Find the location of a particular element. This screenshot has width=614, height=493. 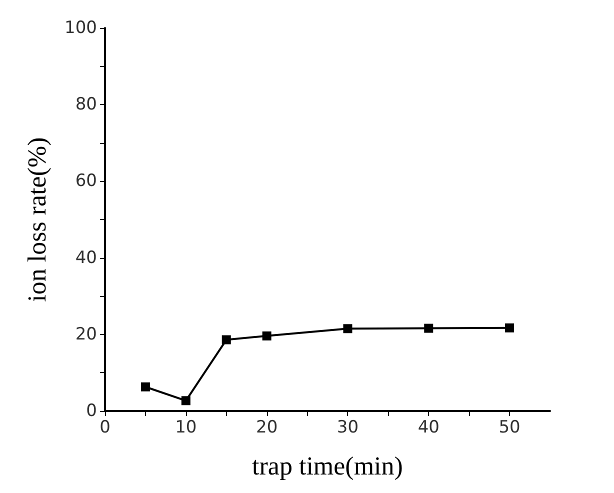

x-axis-title: trap time(min) is located at coordinates (327, 466).